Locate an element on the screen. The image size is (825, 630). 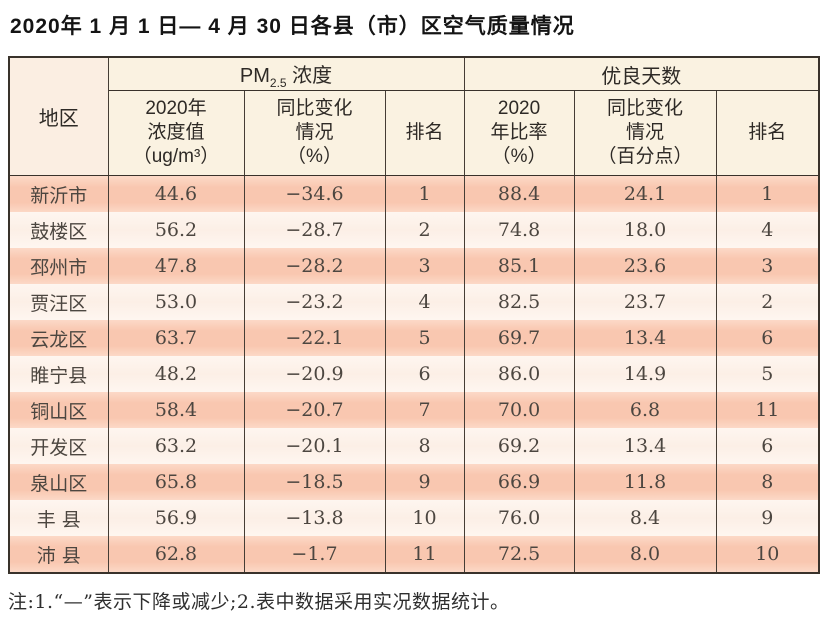
value-cell: 53.0 is located at coordinates (176, 302).